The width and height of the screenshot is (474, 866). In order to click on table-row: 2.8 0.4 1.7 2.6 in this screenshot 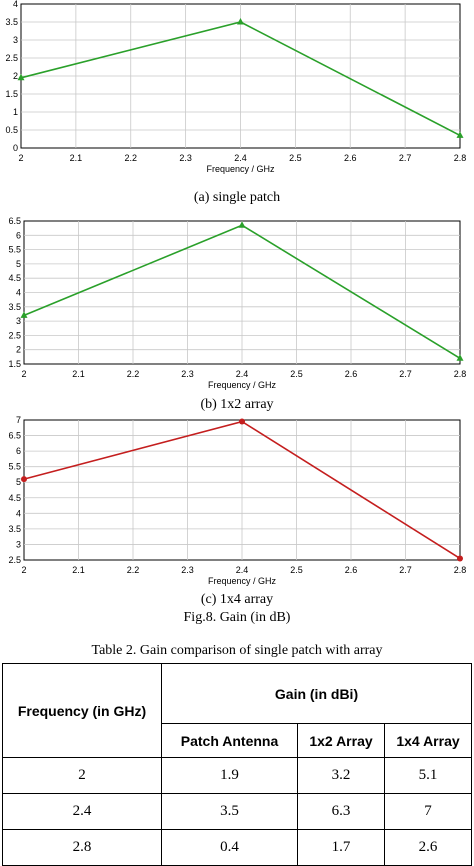, I will do `click(237, 847)`.